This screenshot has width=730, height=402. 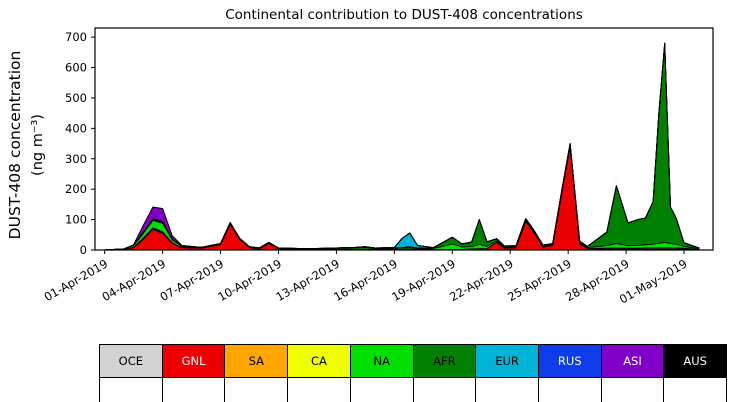 I want to click on x-tick-label: 22-Apr-2019, so click(x=481, y=280).